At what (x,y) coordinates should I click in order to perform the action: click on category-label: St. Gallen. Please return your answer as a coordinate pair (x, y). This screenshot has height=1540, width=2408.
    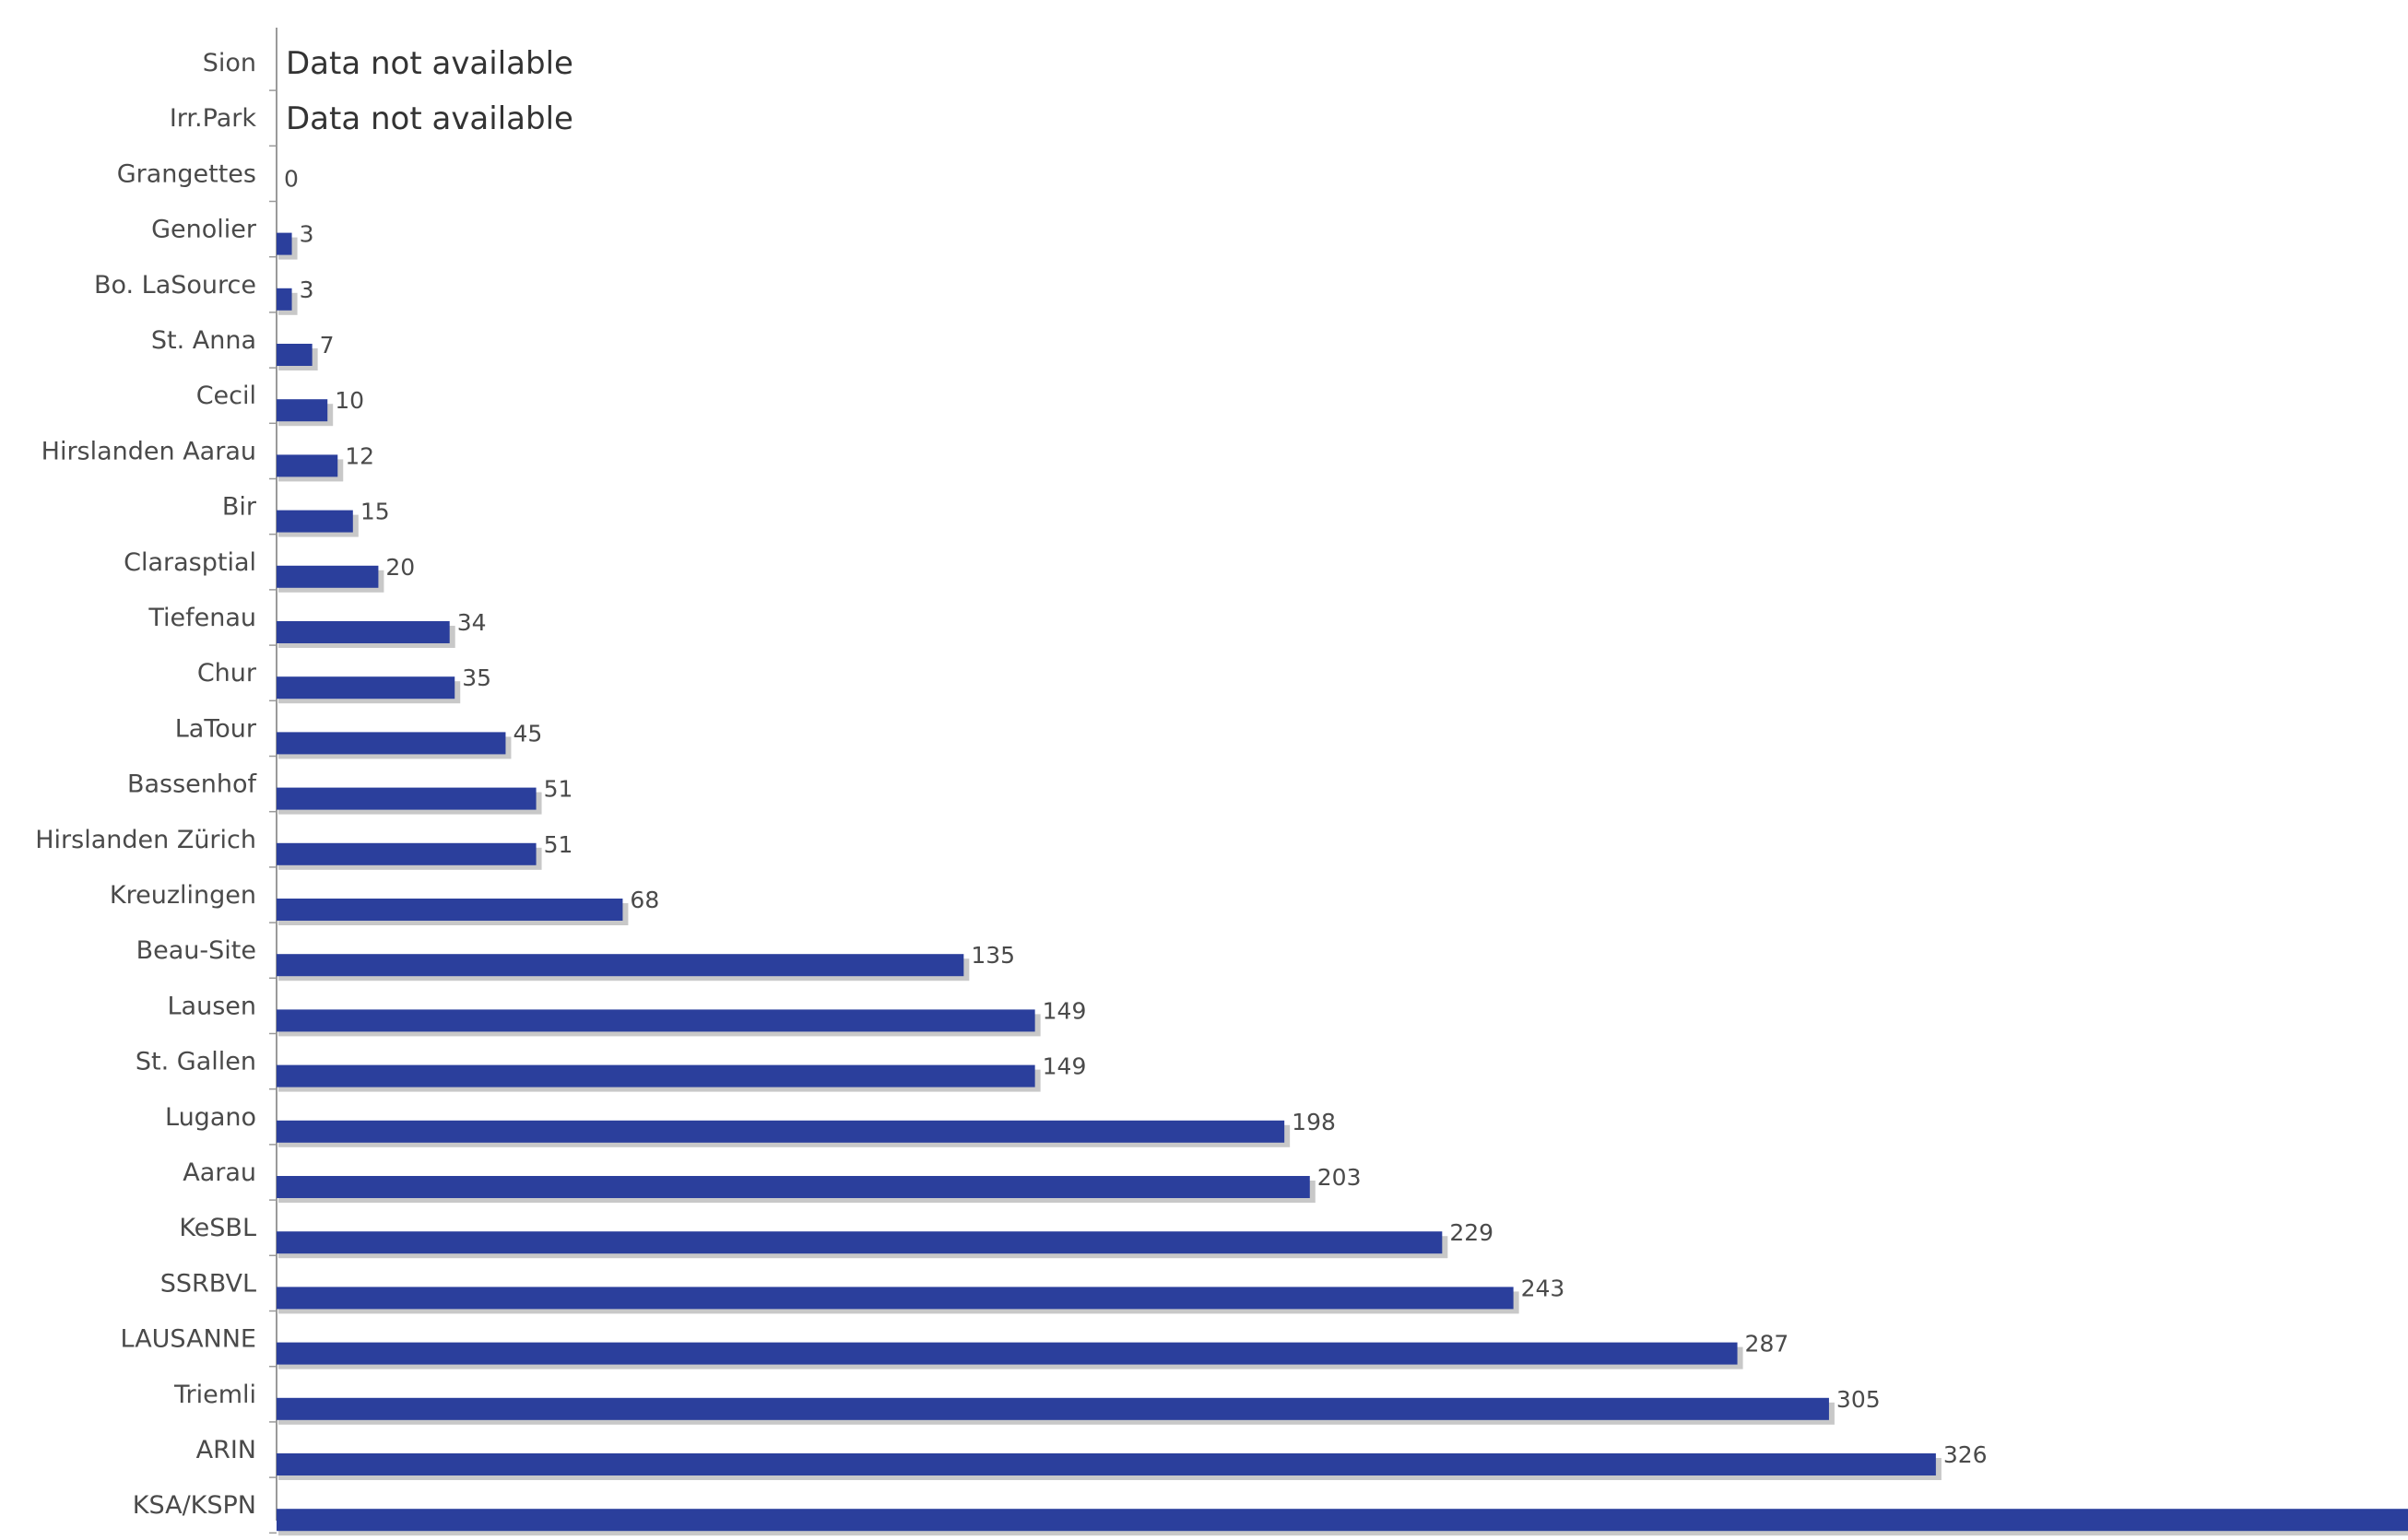
    Looking at the image, I should click on (196, 1062).